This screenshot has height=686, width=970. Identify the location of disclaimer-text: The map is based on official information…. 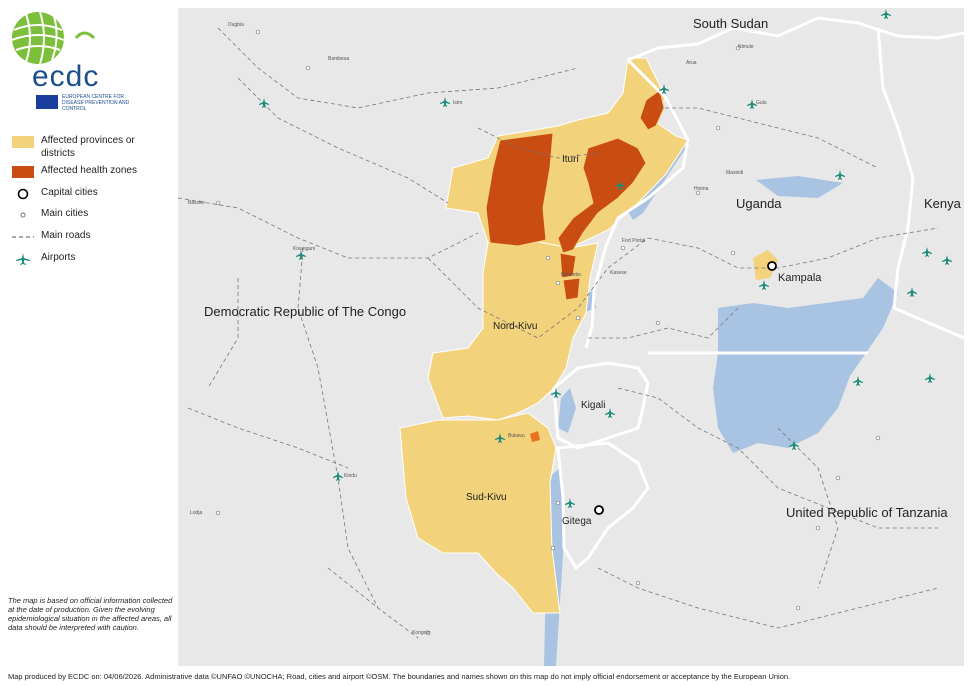
(90, 614).